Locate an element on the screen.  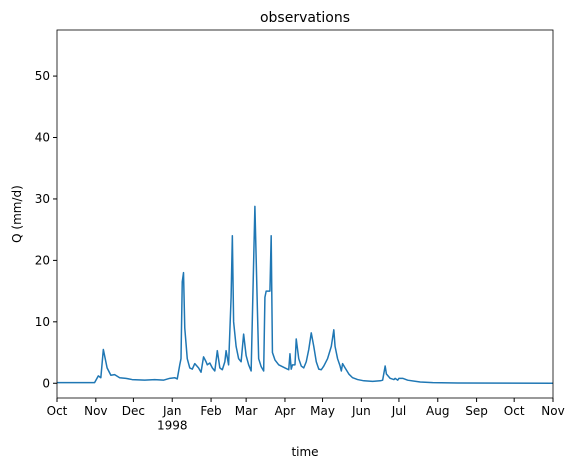
x-tick-label: Jan 1998 is located at coordinates (172, 418).